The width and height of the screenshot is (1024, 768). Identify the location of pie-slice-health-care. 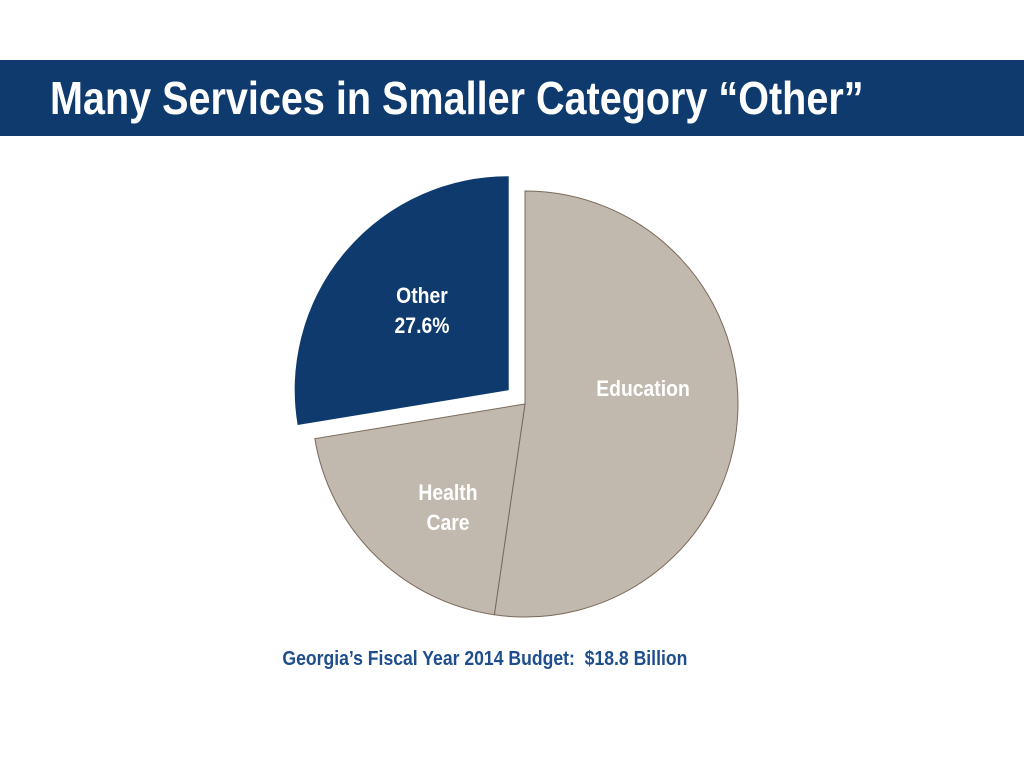
(420, 509).